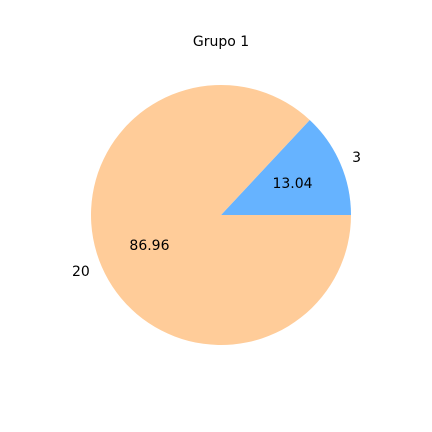 The height and width of the screenshot is (432, 432). Describe the element at coordinates (356, 158) in the screenshot. I see `slice-label-3: 3` at that location.